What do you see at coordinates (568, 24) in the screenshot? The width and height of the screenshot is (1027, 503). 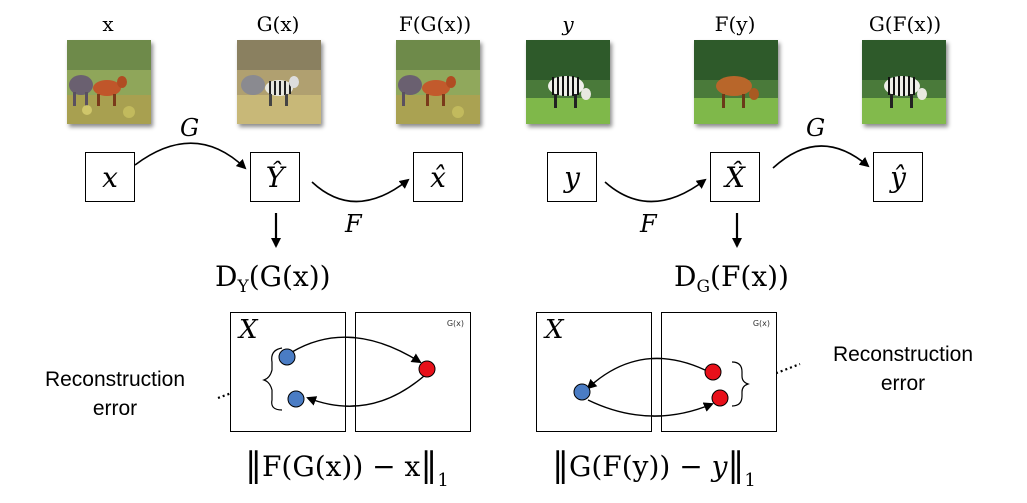 I see `label-y: y` at bounding box center [568, 24].